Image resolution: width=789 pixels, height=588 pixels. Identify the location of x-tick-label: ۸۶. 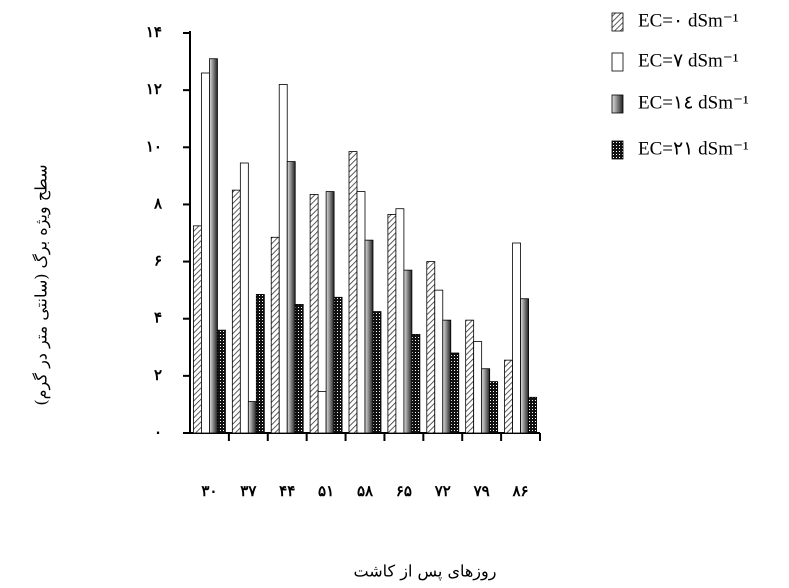
(519, 491).